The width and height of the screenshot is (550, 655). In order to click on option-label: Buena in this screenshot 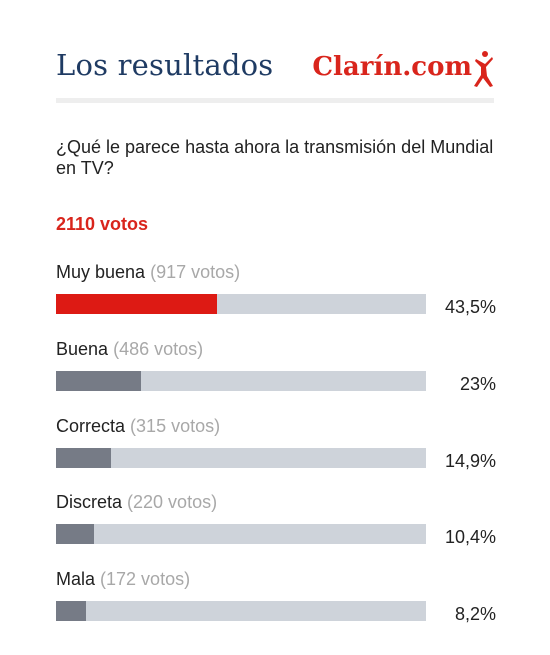, I will do `click(82, 349)`.